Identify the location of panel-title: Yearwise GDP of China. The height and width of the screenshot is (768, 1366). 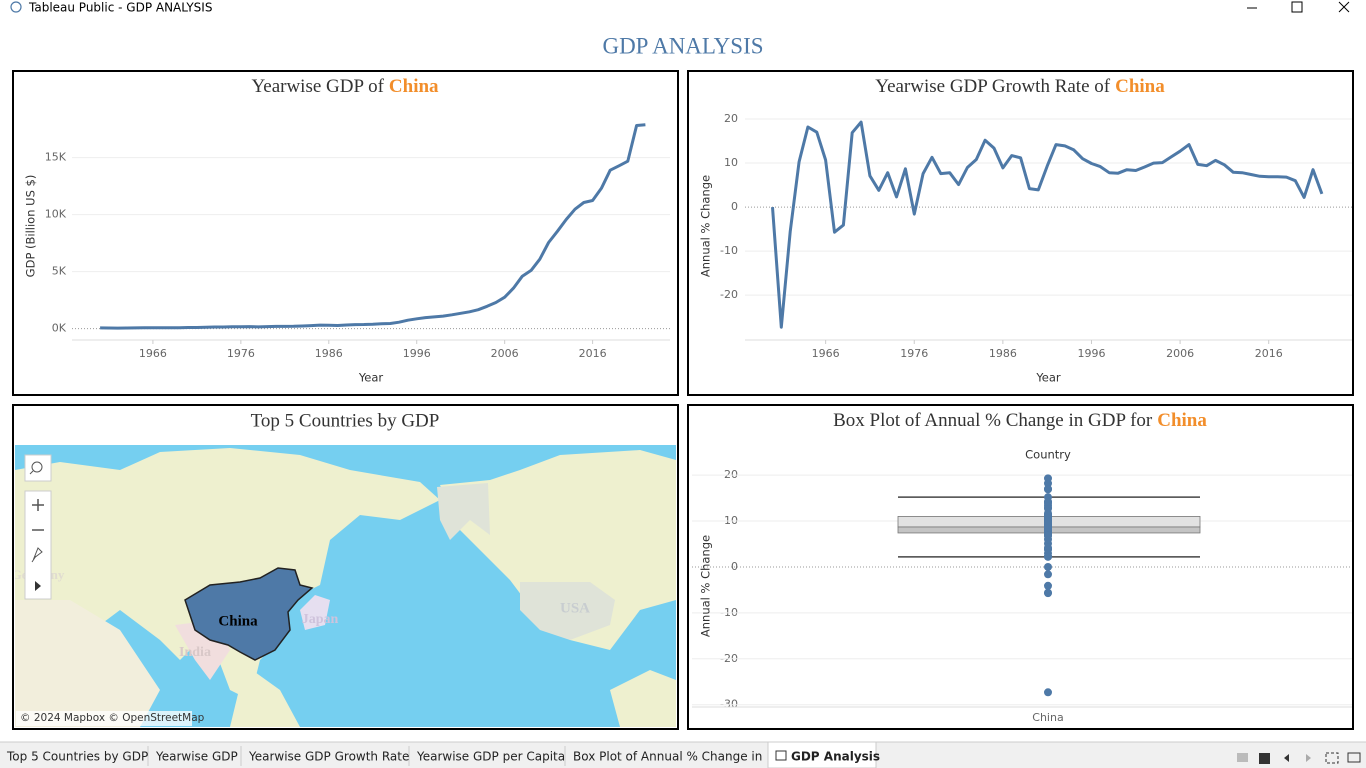
(345, 86).